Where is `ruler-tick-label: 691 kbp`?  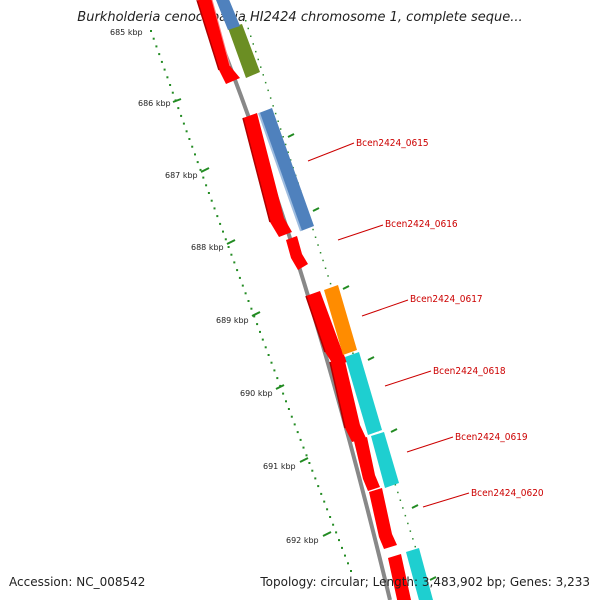 ruler-tick-label: 691 kbp is located at coordinates (279, 466).